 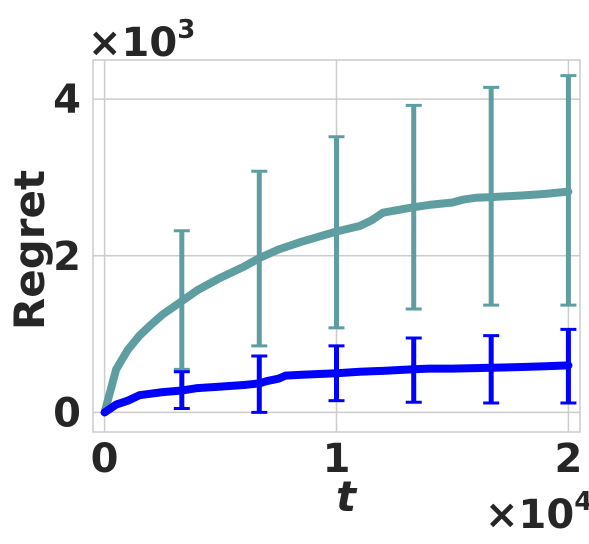 What do you see at coordinates (29, 250) in the screenshot?
I see `y-axis-label: Regret` at bounding box center [29, 250].